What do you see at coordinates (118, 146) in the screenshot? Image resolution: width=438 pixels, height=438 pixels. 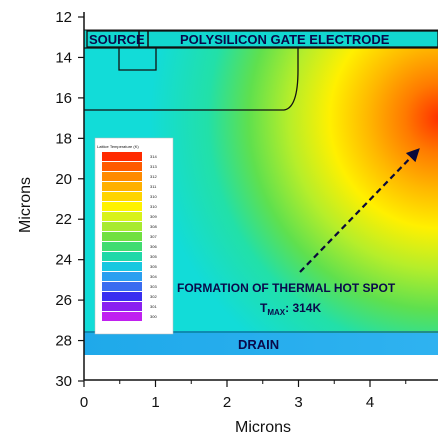 I see `legend-title: Lattice Temperature (K)` at bounding box center [118, 146].